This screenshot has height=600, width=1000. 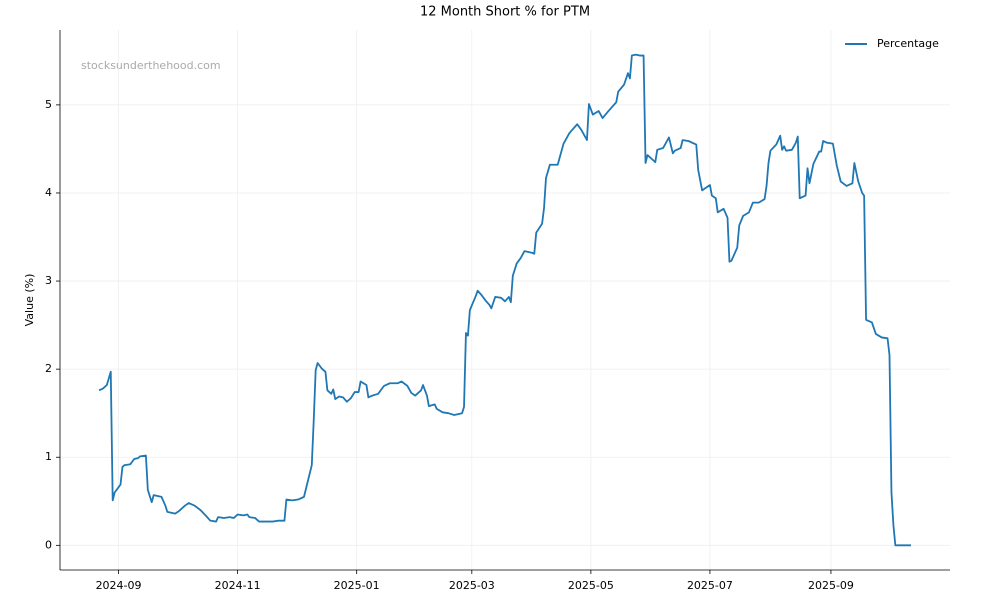 What do you see at coordinates (29, 300) in the screenshot?
I see `y-axis-label: Value (%)` at bounding box center [29, 300].